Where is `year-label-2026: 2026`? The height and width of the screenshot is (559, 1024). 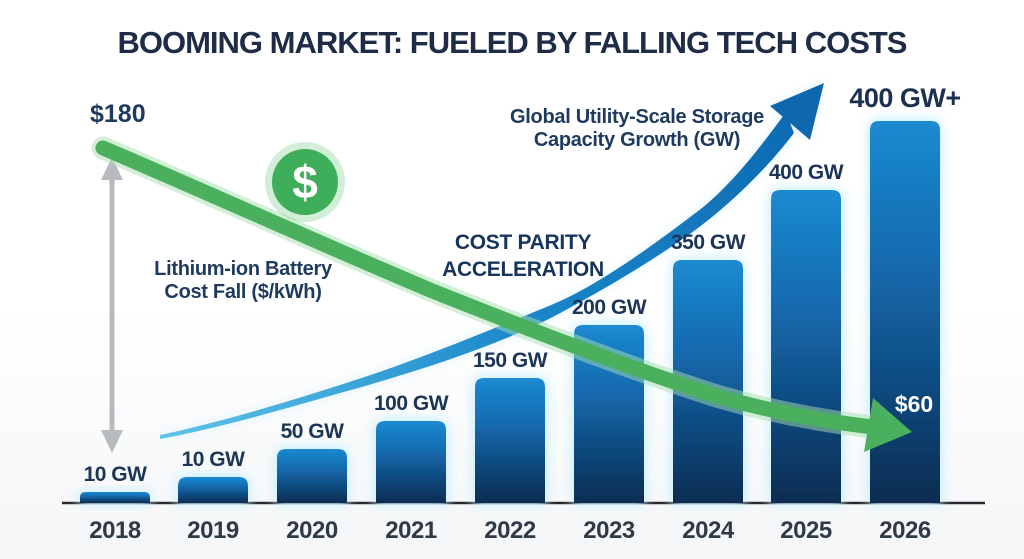 year-label-2026: 2026 is located at coordinates (905, 530).